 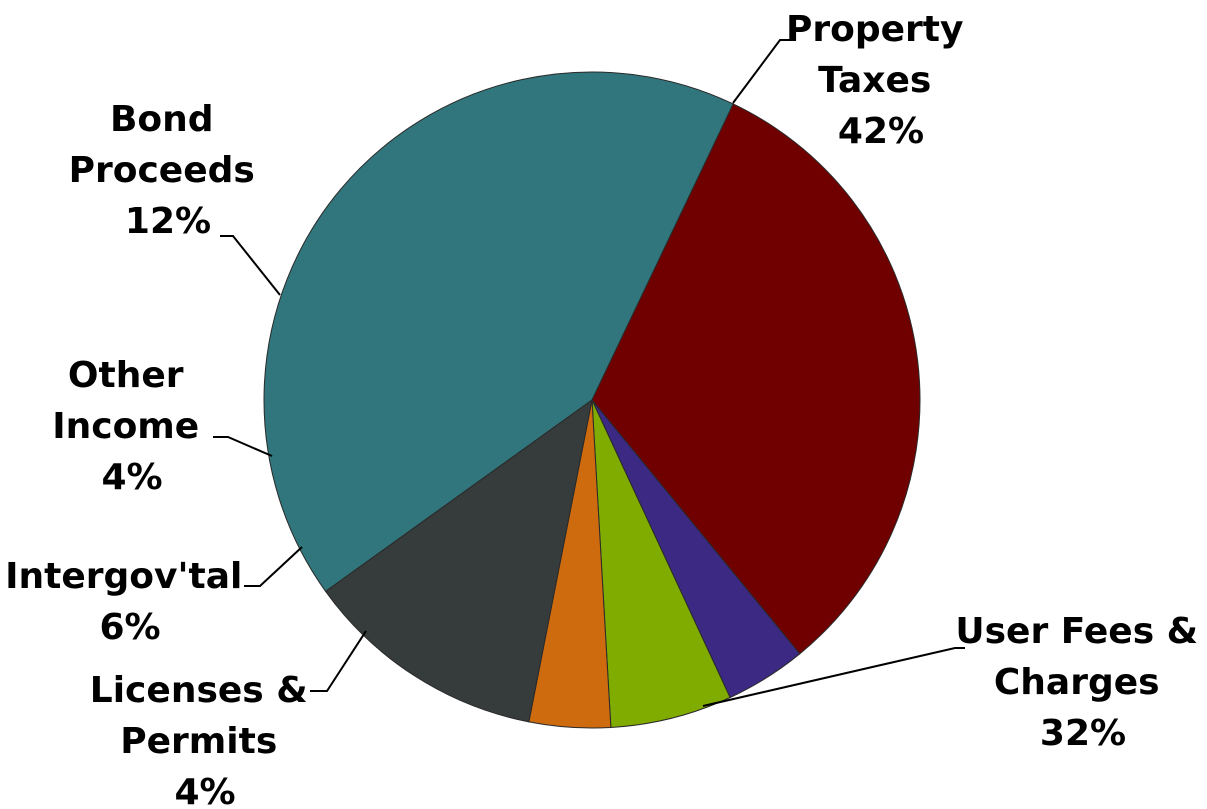 What do you see at coordinates (874, 80) in the screenshot?
I see `label-property-taxes-line2: Taxes` at bounding box center [874, 80].